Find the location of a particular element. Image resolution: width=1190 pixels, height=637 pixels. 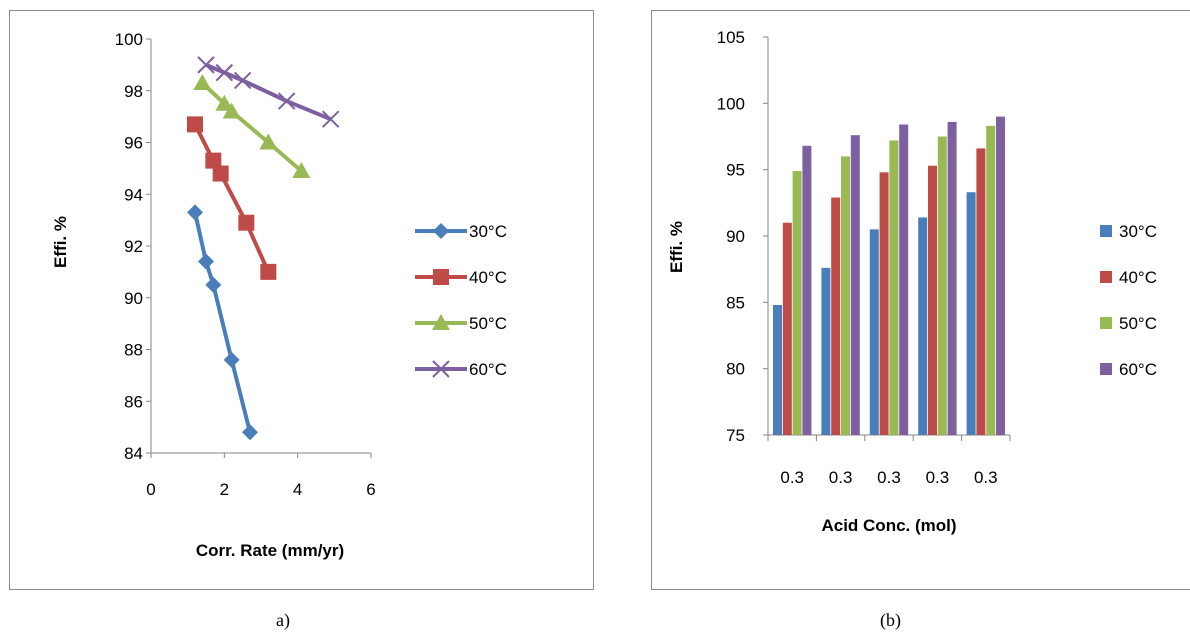

caption-a: a) is located at coordinates (283, 620).